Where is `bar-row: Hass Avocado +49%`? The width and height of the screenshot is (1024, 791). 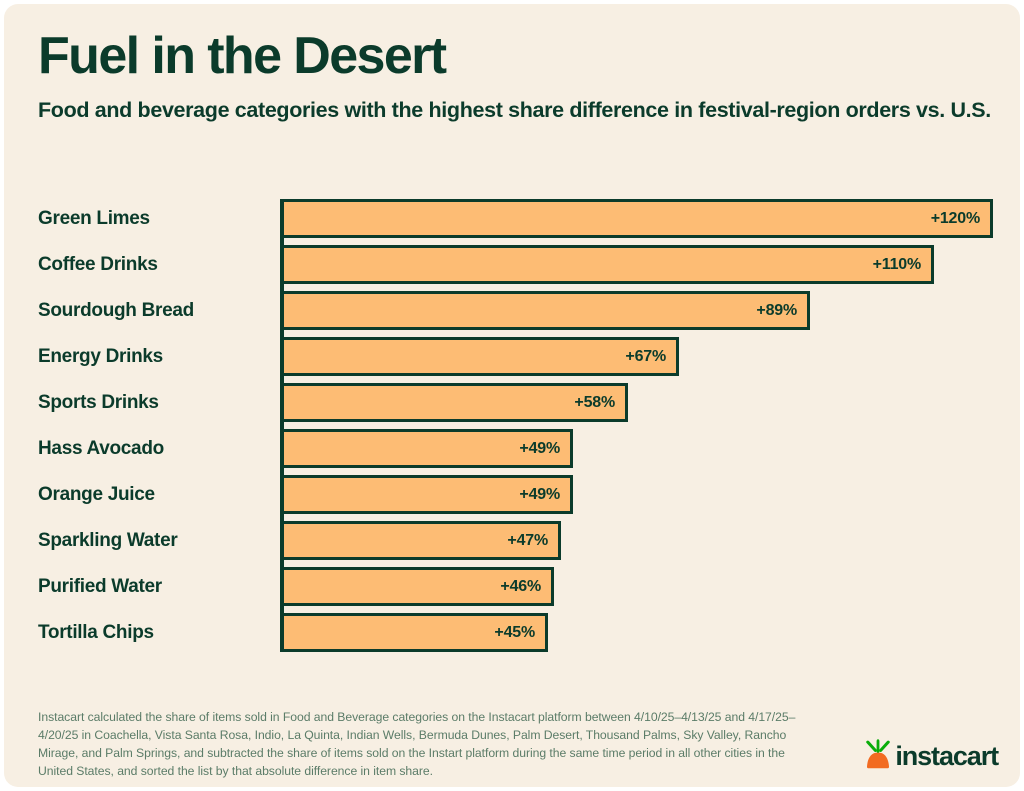
bar-row: Hass Avocado +49% is located at coordinates (518, 448).